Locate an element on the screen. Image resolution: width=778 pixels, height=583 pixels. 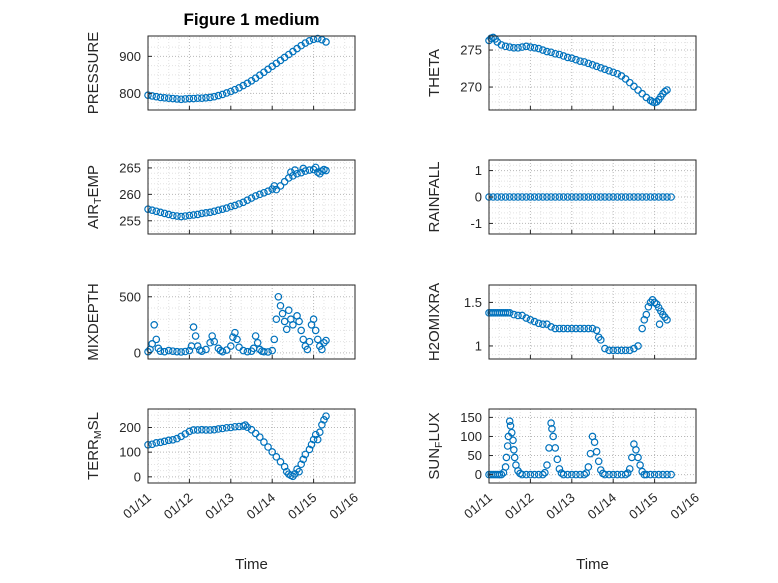
sunflux-ylabel: SUNFLUX is located at coordinates (435, 445).